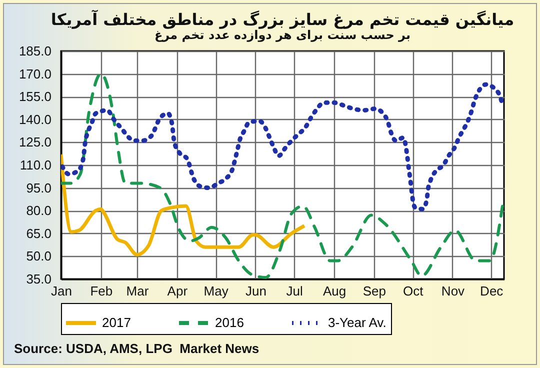  I want to click on line-series, so click(183, 204).